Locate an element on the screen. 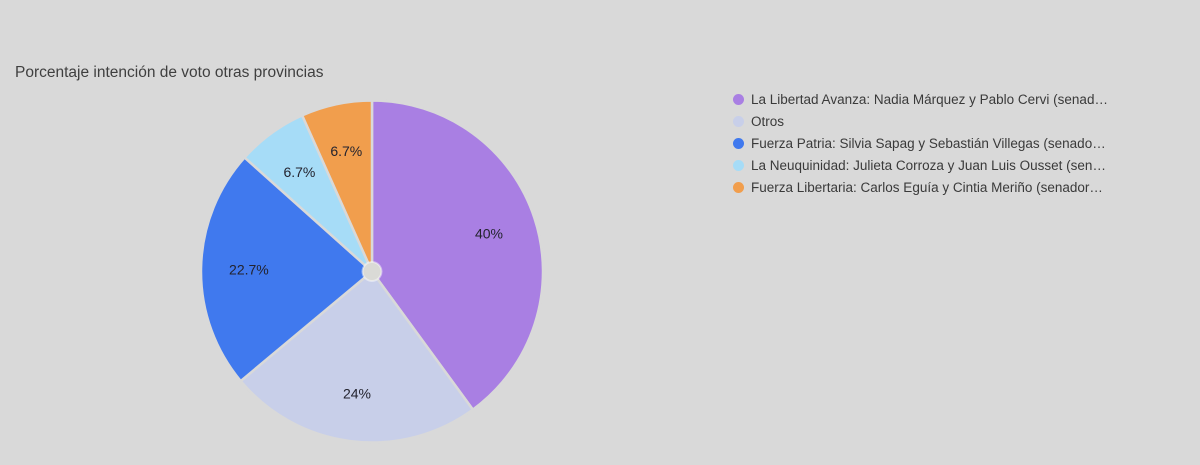 The height and width of the screenshot is (465, 1200). pie-center-hole is located at coordinates (372, 271).